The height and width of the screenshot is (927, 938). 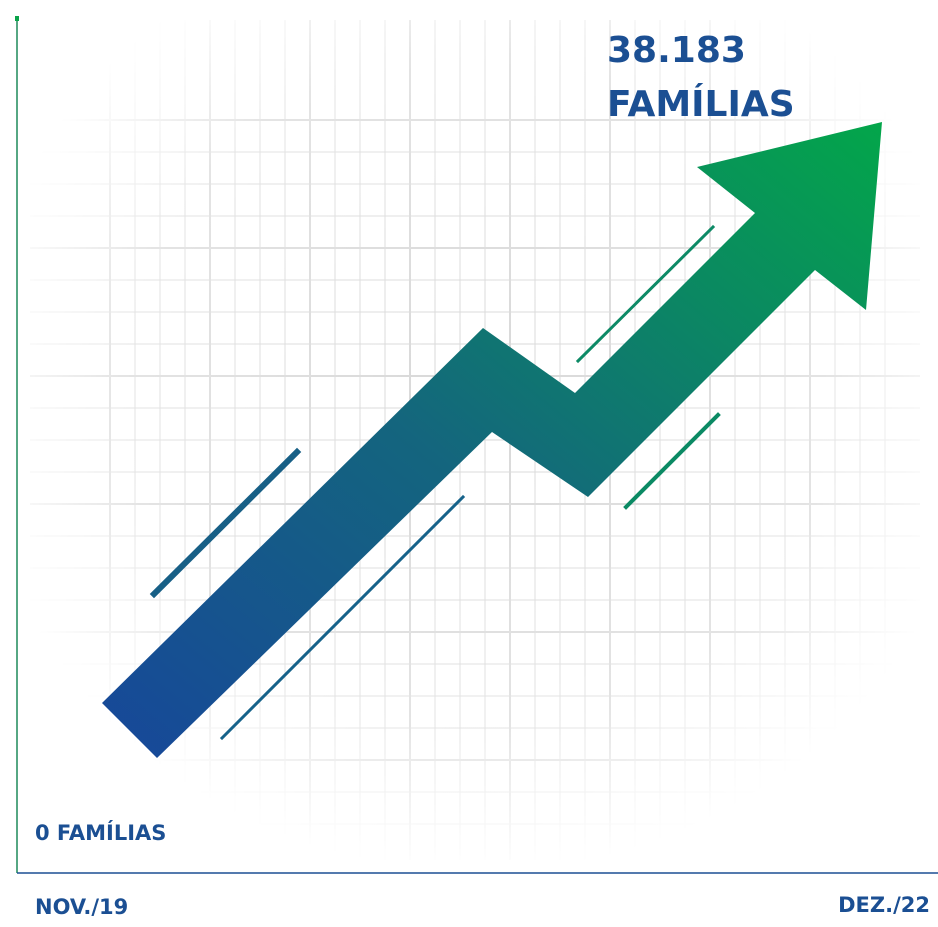 I want to click on start-date: NOV./19, so click(x=81, y=907).